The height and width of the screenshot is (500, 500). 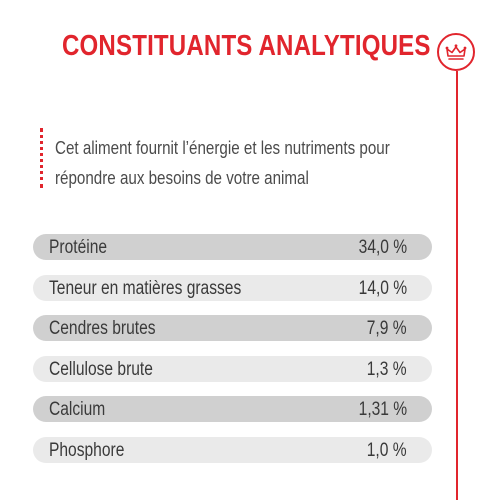 I want to click on table-row: Cellulose brute 1,3 %, so click(x=232, y=368).